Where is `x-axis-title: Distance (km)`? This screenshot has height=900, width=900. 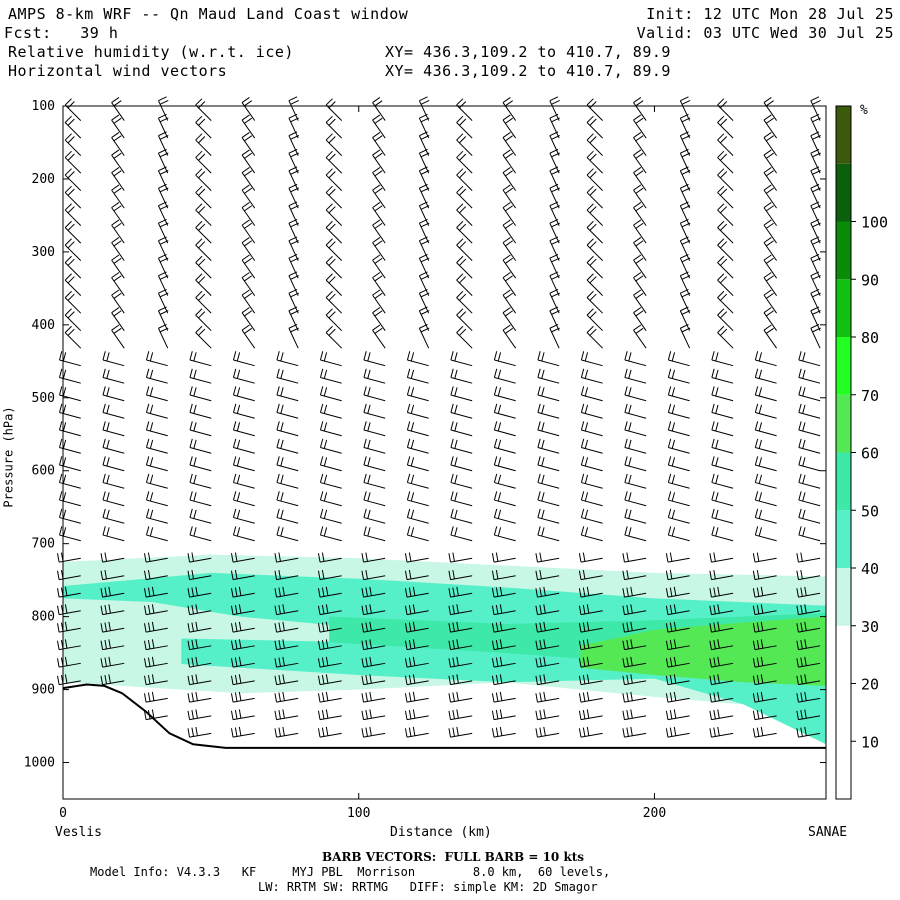
x-axis-title: Distance (km) is located at coordinates (441, 832).